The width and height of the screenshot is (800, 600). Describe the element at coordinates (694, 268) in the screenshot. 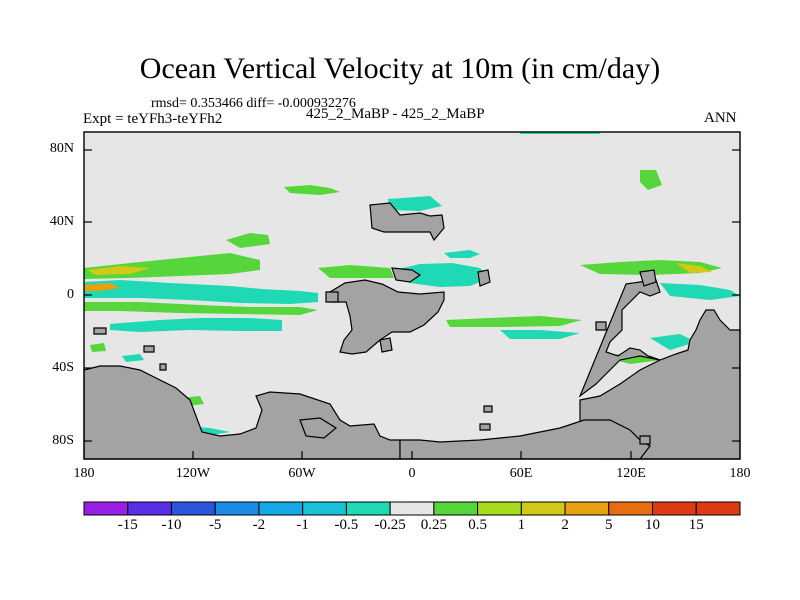

I see `field-yellow-pacific` at that location.